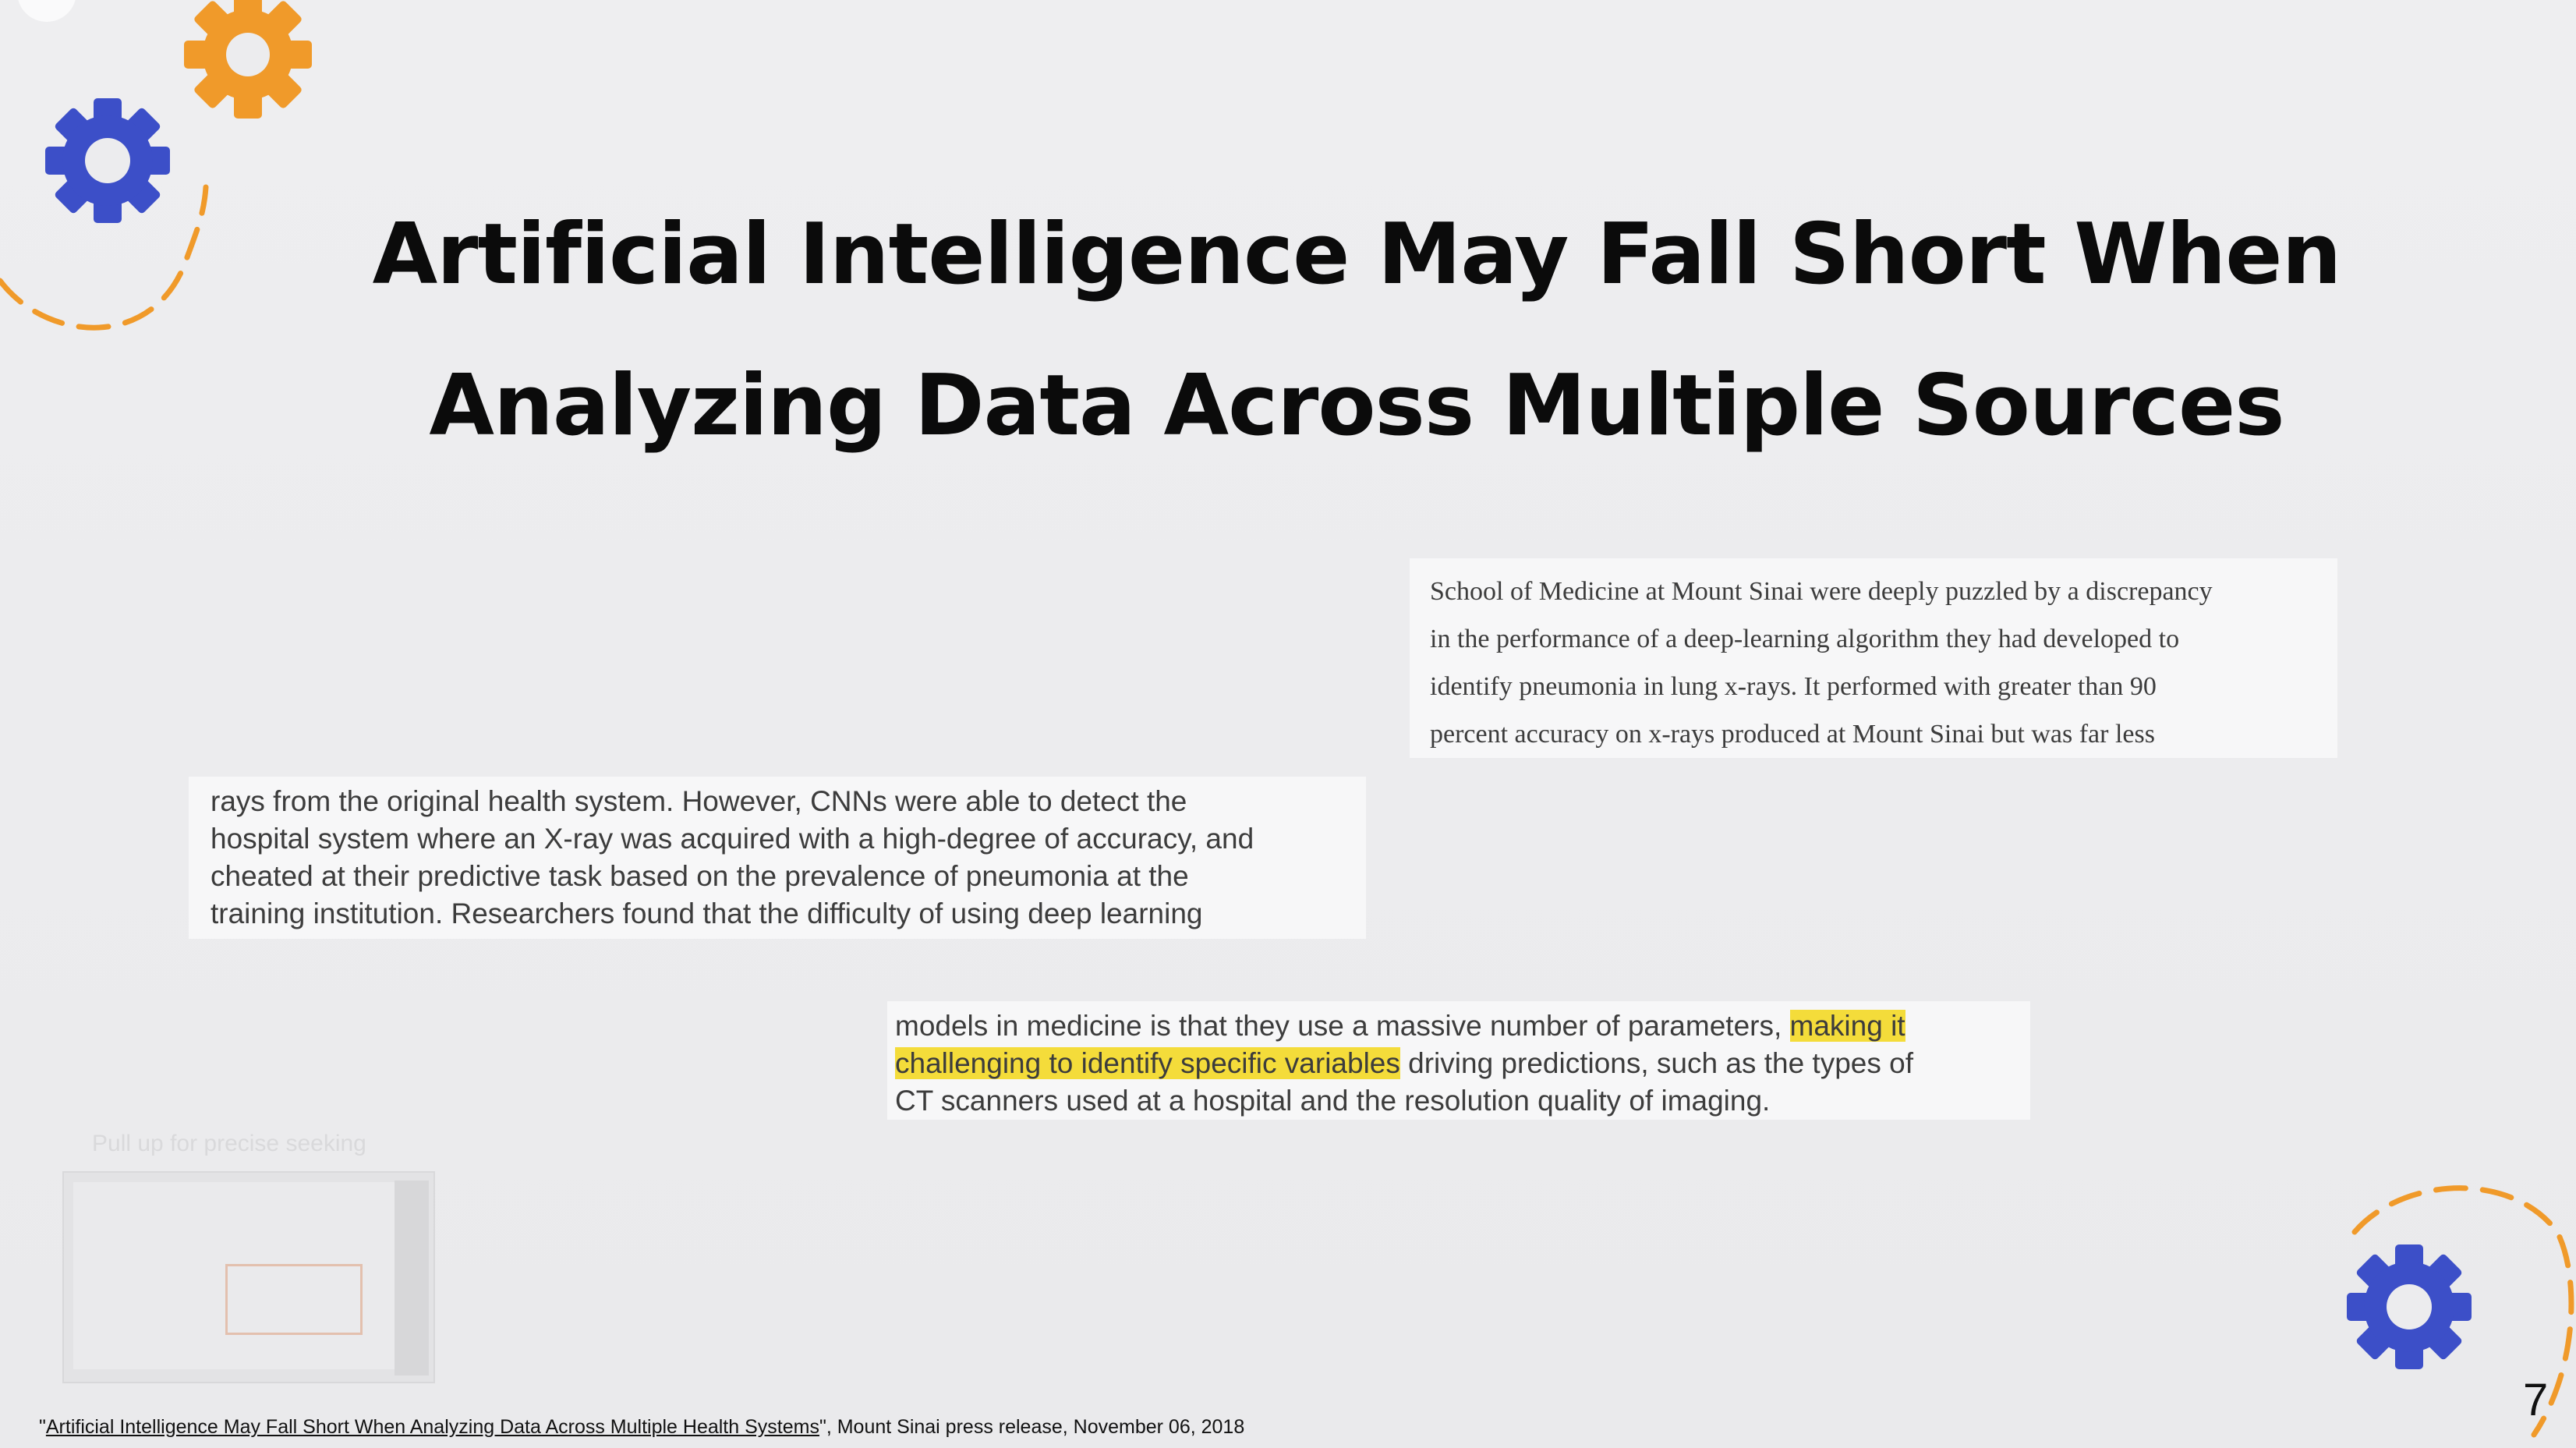  I want to click on dashed-arc-bottom-right, so click(2462, 1311).